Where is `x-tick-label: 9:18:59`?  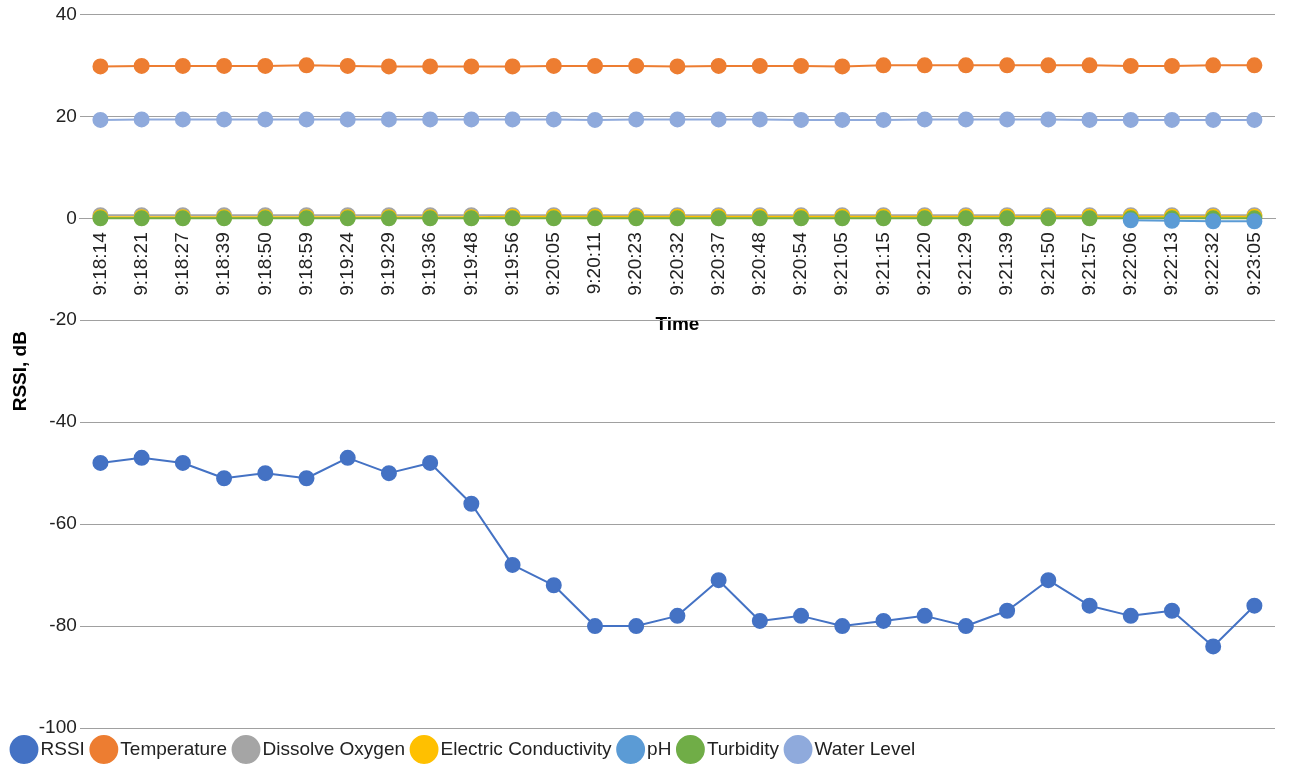
x-tick-label: 9:18:59 is located at coordinates (305, 264).